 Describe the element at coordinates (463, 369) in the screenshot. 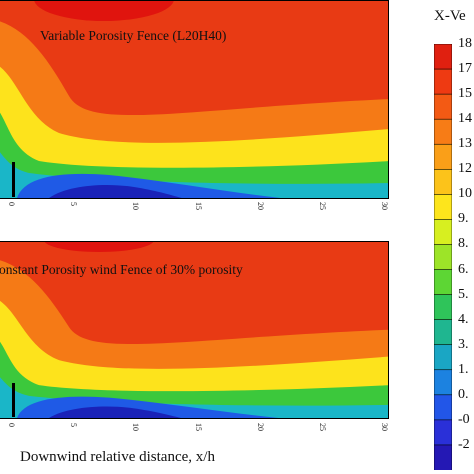

I see `legend-label: 1.` at that location.